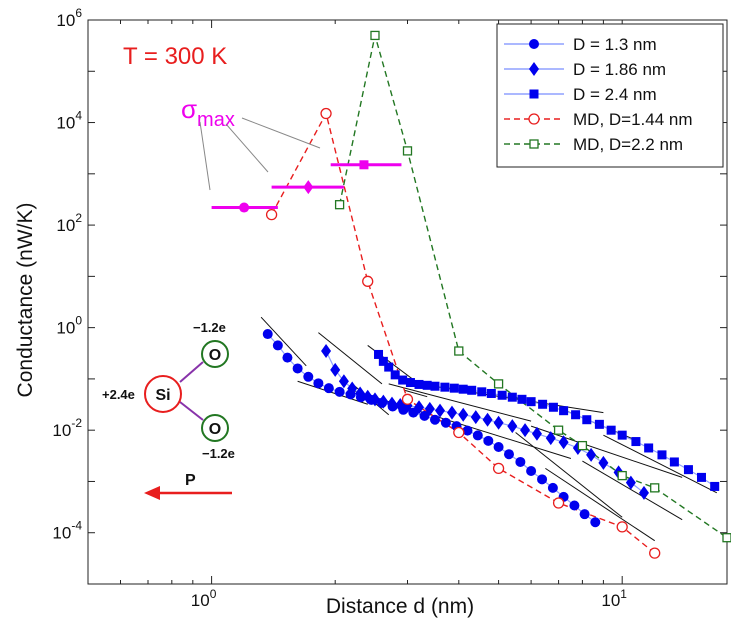  What do you see at coordinates (628, 144) in the screenshot?
I see `legend-label: MD, D=2.2 nm` at bounding box center [628, 144].